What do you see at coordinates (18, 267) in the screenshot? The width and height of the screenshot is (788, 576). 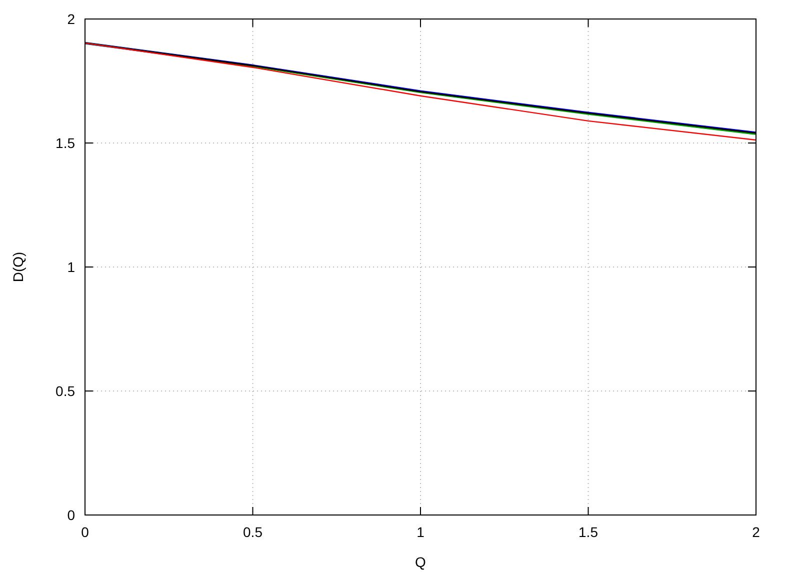 I see `y-axis-title: D(Q)` at bounding box center [18, 267].